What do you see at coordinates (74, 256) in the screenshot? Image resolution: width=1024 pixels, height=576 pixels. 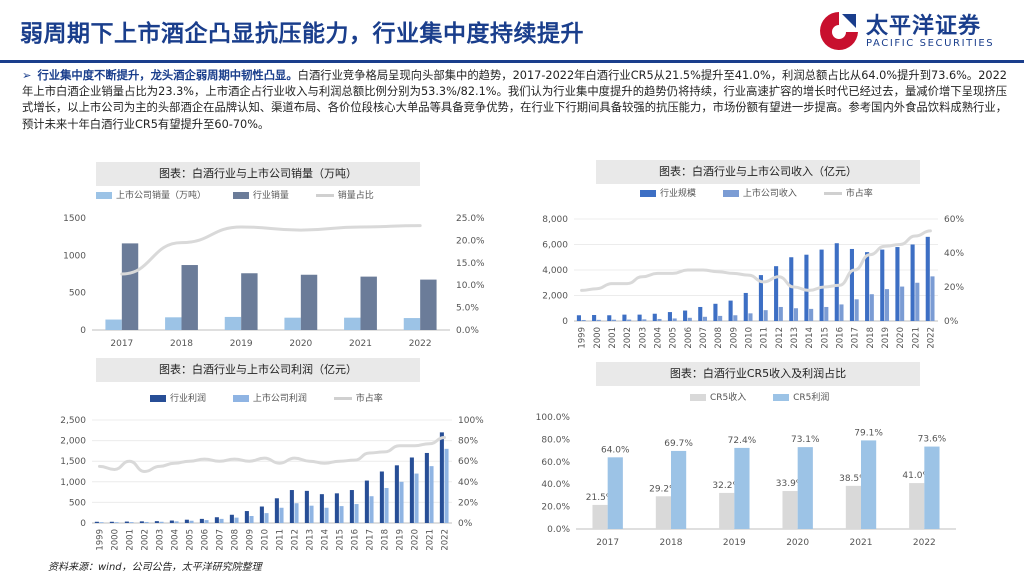 I see `y-tick-label: 1000` at bounding box center [74, 256].